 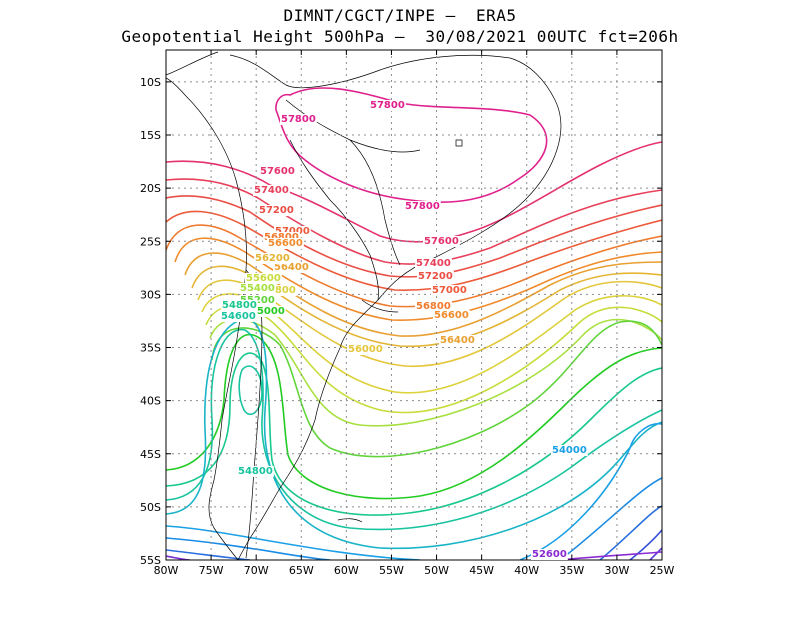 I want to click on contour-label: 56000, so click(x=365, y=349).